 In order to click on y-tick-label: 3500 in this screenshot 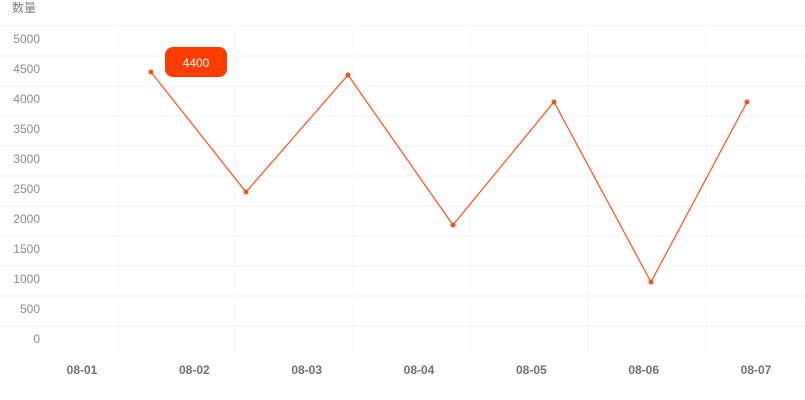, I will do `click(26, 129)`.